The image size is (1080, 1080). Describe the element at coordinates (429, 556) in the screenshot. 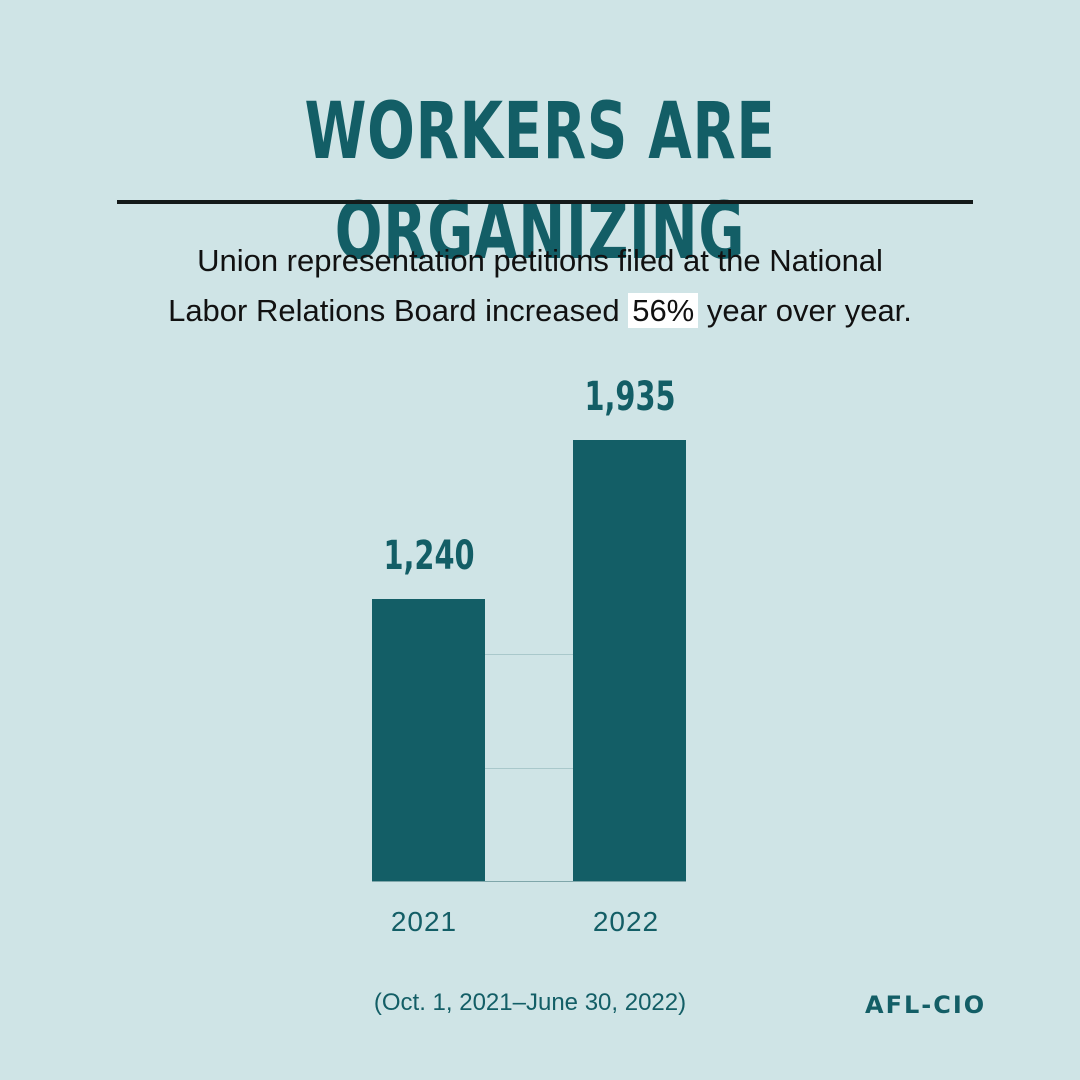

I see `bar-value-2021: 1,240` at that location.